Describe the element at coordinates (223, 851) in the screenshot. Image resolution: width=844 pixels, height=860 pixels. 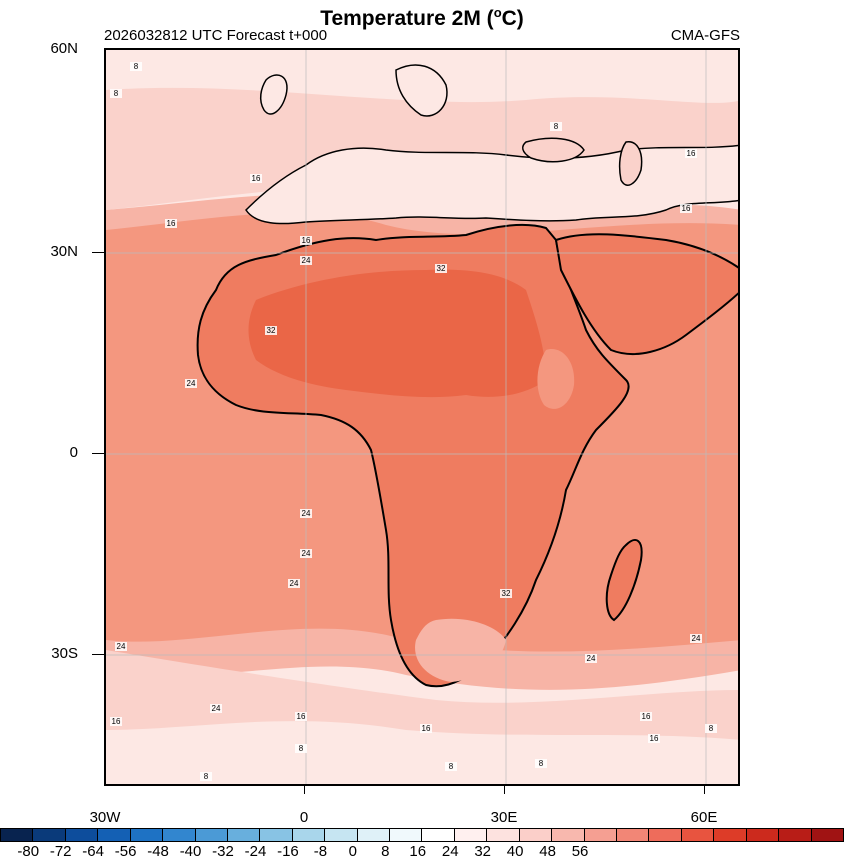
I see `colorbar-label: -32` at that location.